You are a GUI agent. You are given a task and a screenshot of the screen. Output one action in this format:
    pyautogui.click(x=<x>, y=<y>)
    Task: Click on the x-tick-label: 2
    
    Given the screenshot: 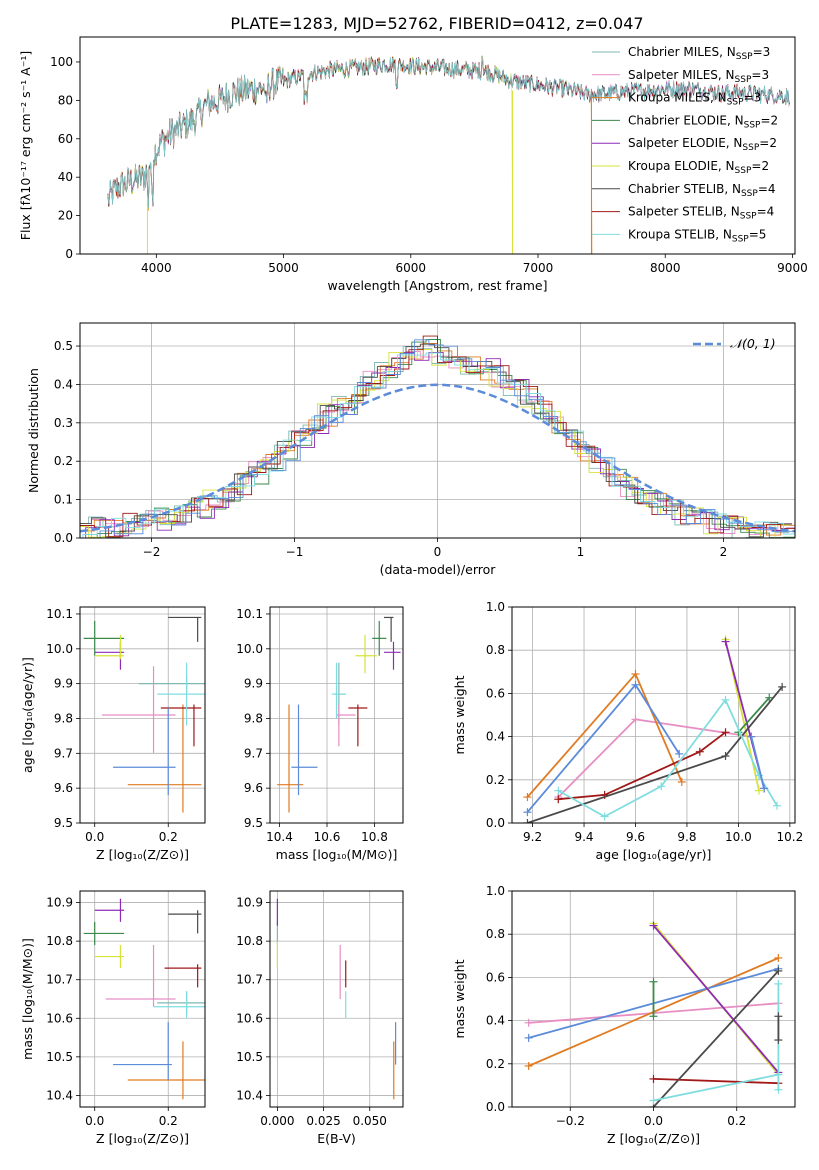 What is the action you would take?
    pyautogui.click(x=724, y=552)
    